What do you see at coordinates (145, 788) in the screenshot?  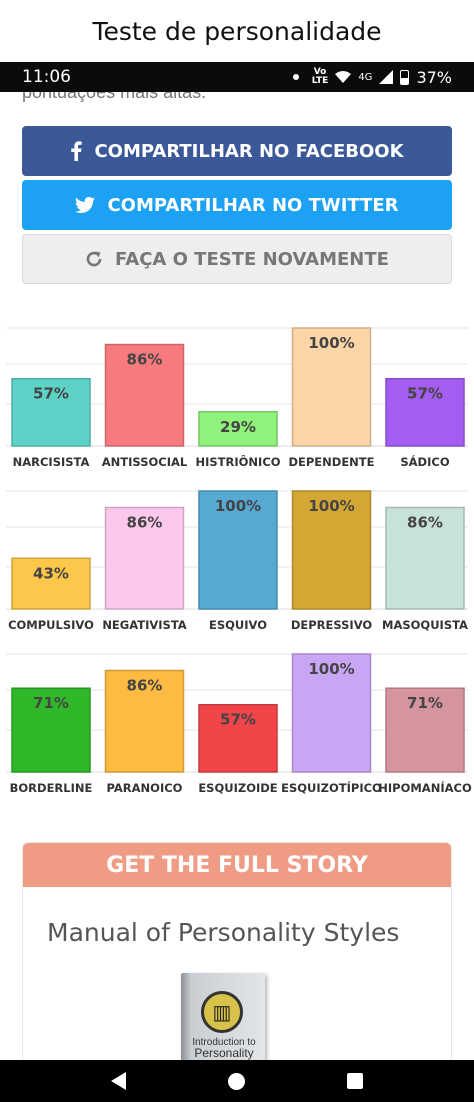 I see `category-label: PARANOICO` at bounding box center [145, 788].